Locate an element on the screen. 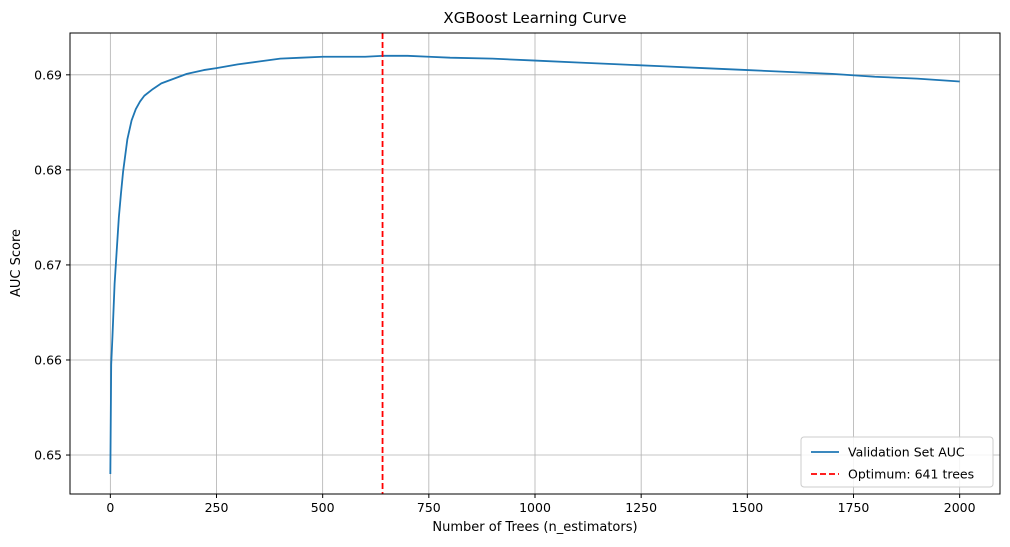 The width and height of the screenshot is (1010, 547). x-axis-label: Number of Trees (n_estimators) is located at coordinates (534, 527).